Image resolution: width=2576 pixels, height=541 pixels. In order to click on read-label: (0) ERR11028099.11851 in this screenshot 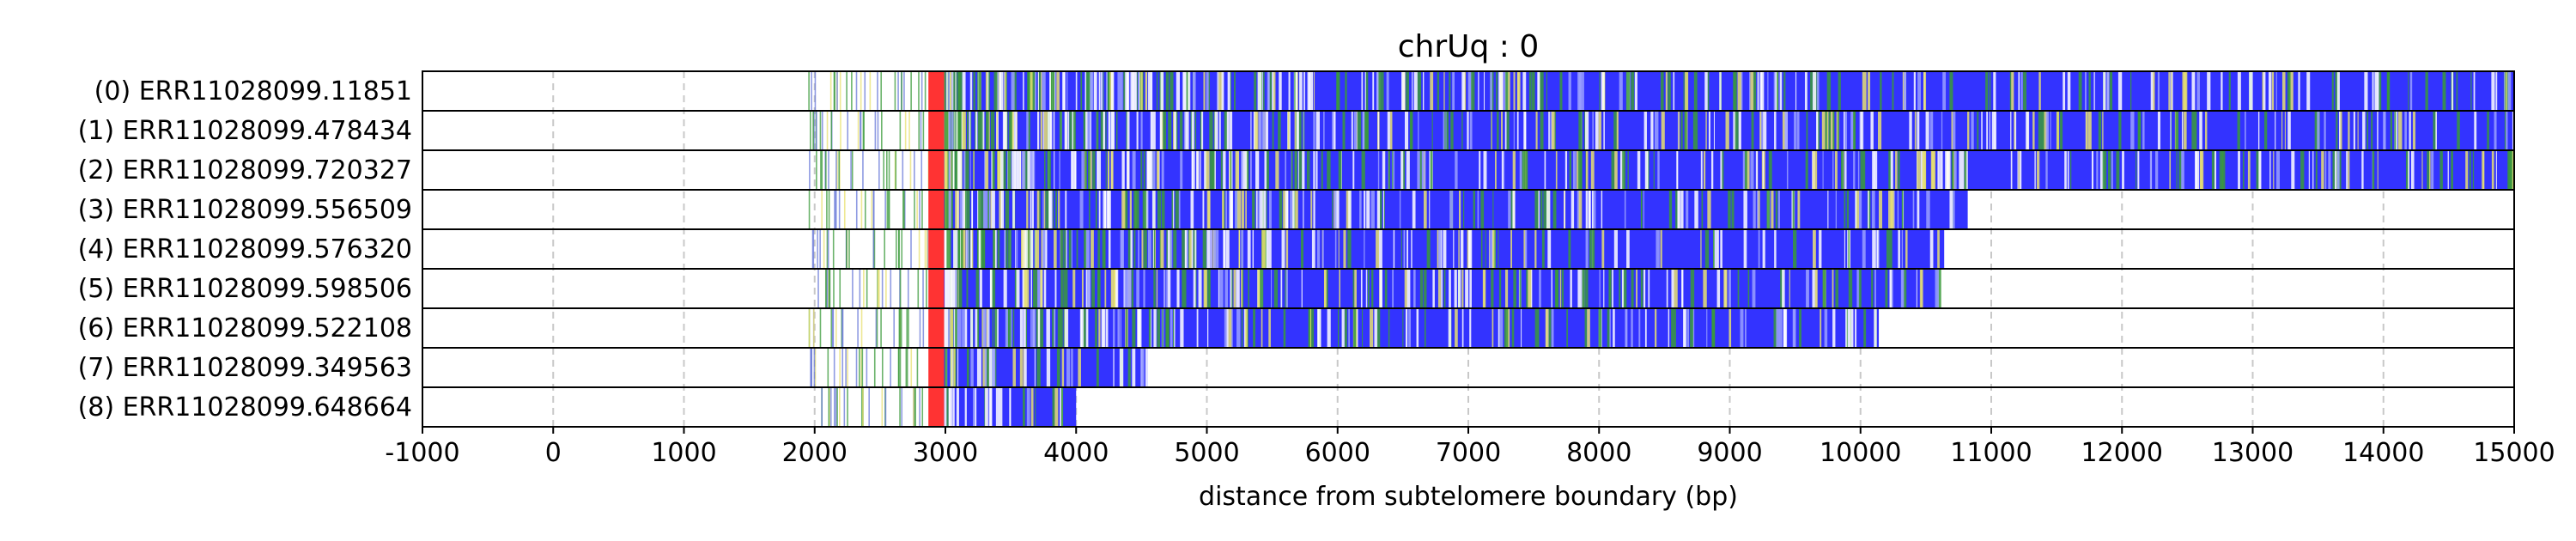, I will do `click(253, 91)`.